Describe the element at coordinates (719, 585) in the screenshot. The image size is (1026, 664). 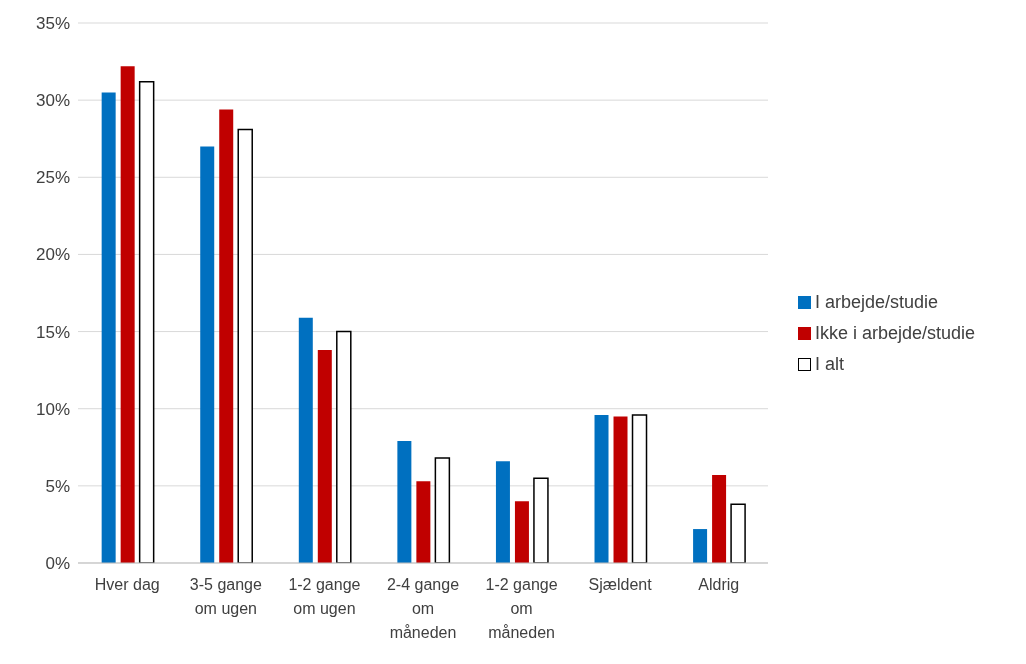
I see `x-tick-label: Aldrig` at that location.